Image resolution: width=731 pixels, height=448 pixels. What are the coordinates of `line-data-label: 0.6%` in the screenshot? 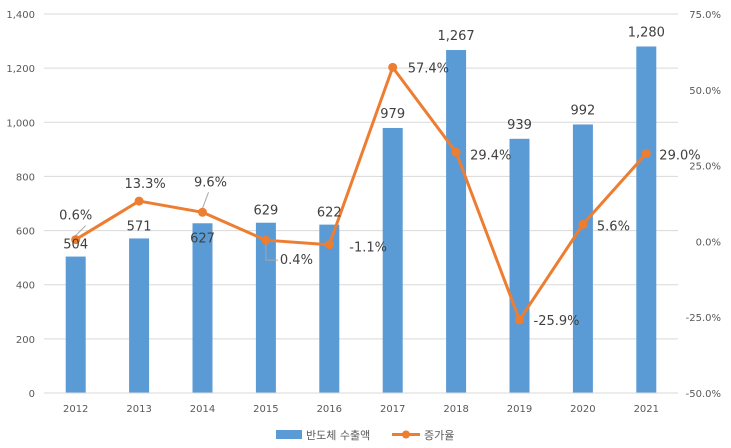 It's located at (75, 216).